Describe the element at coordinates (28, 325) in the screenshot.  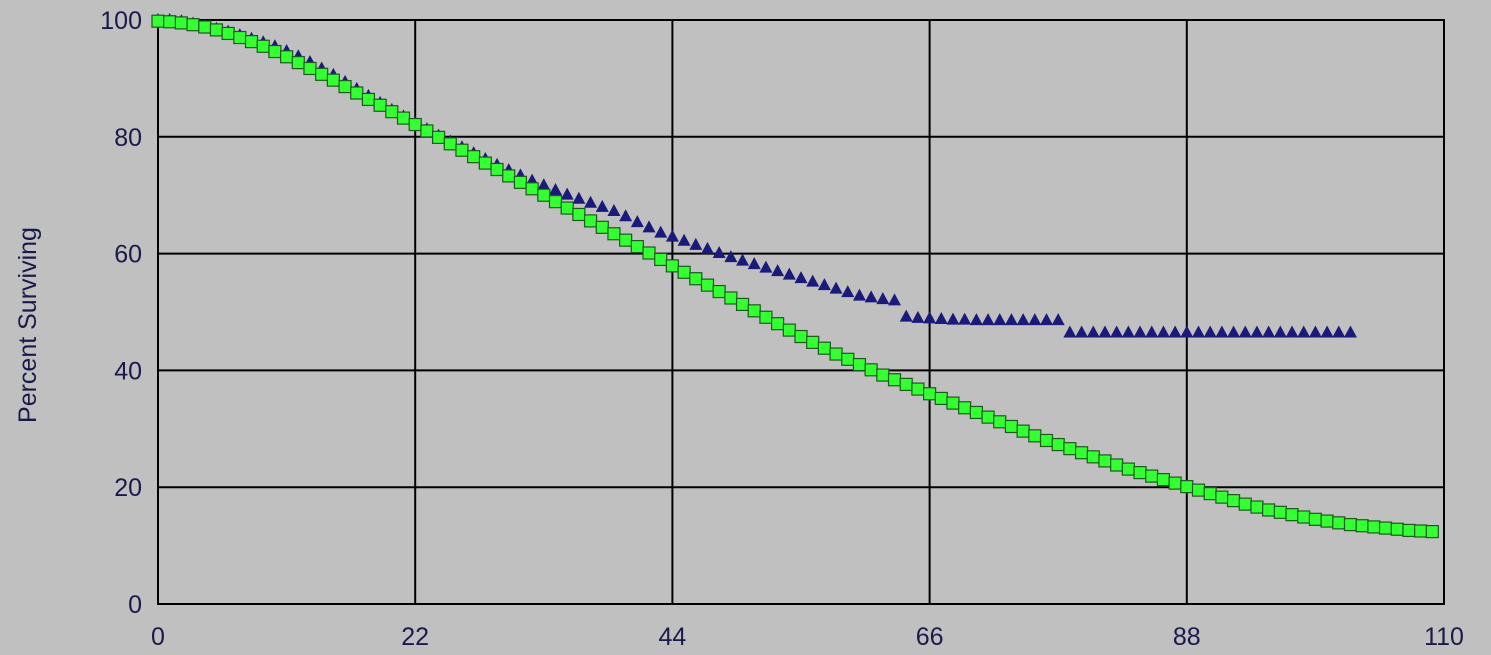
I see `y-axis-title: Percent Surviving` at that location.